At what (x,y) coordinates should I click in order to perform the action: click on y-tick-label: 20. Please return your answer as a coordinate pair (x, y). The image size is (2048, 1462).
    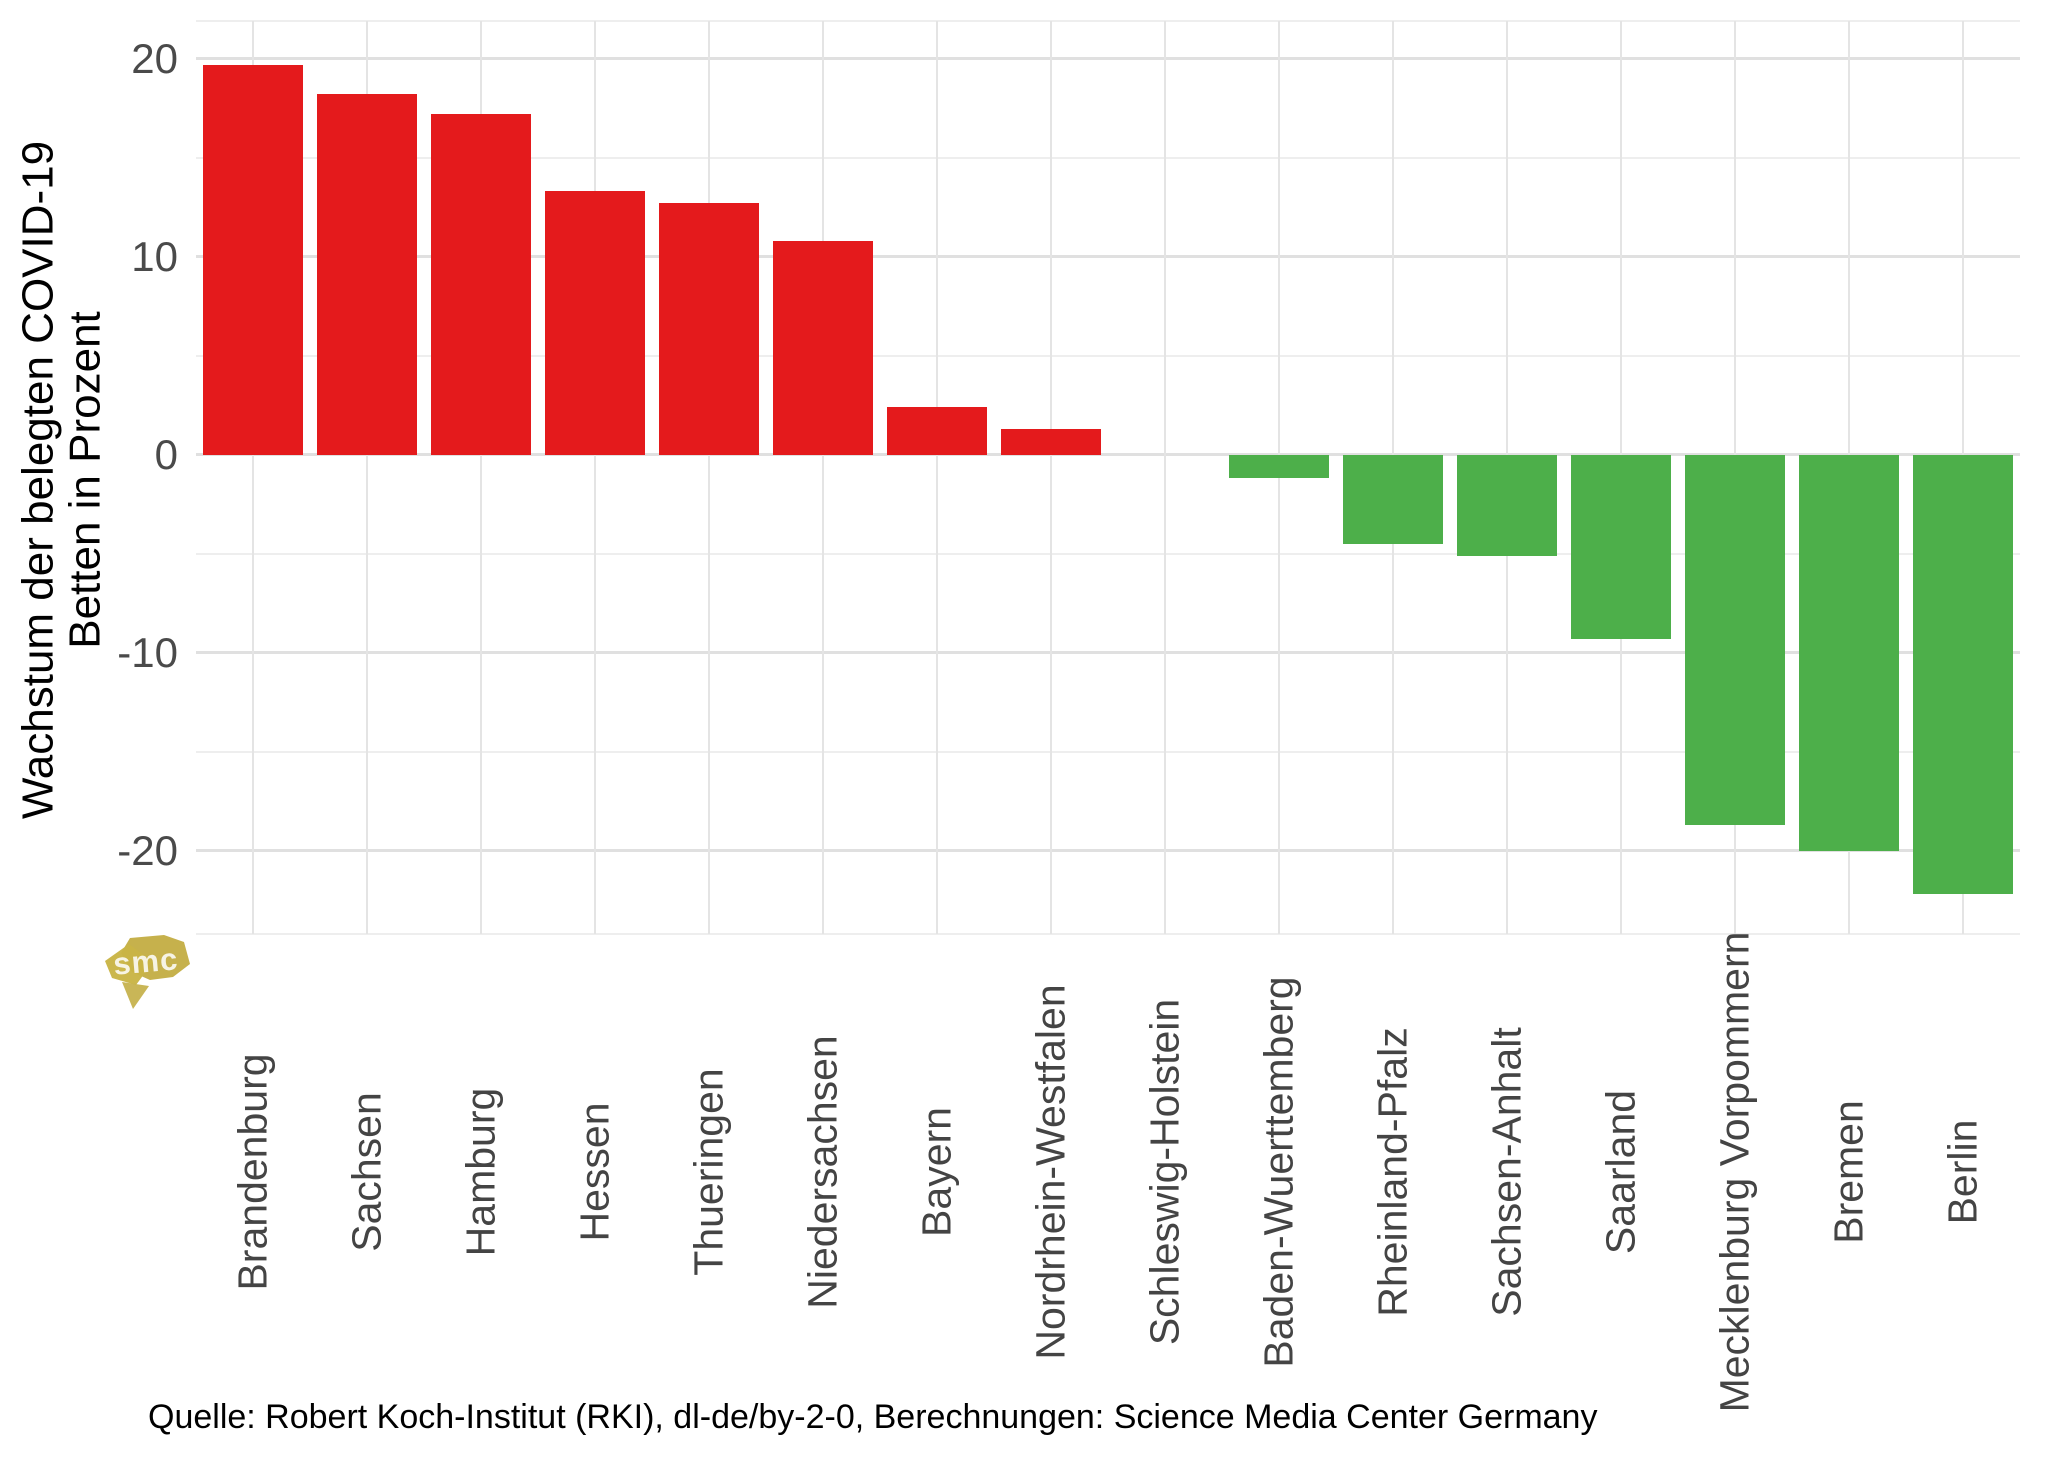
    Looking at the image, I should click on (154, 58).